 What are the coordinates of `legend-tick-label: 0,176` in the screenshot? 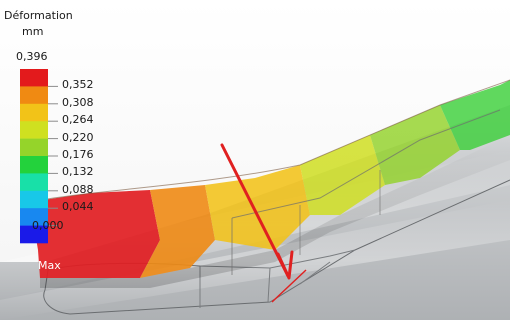 It's located at (78, 154).